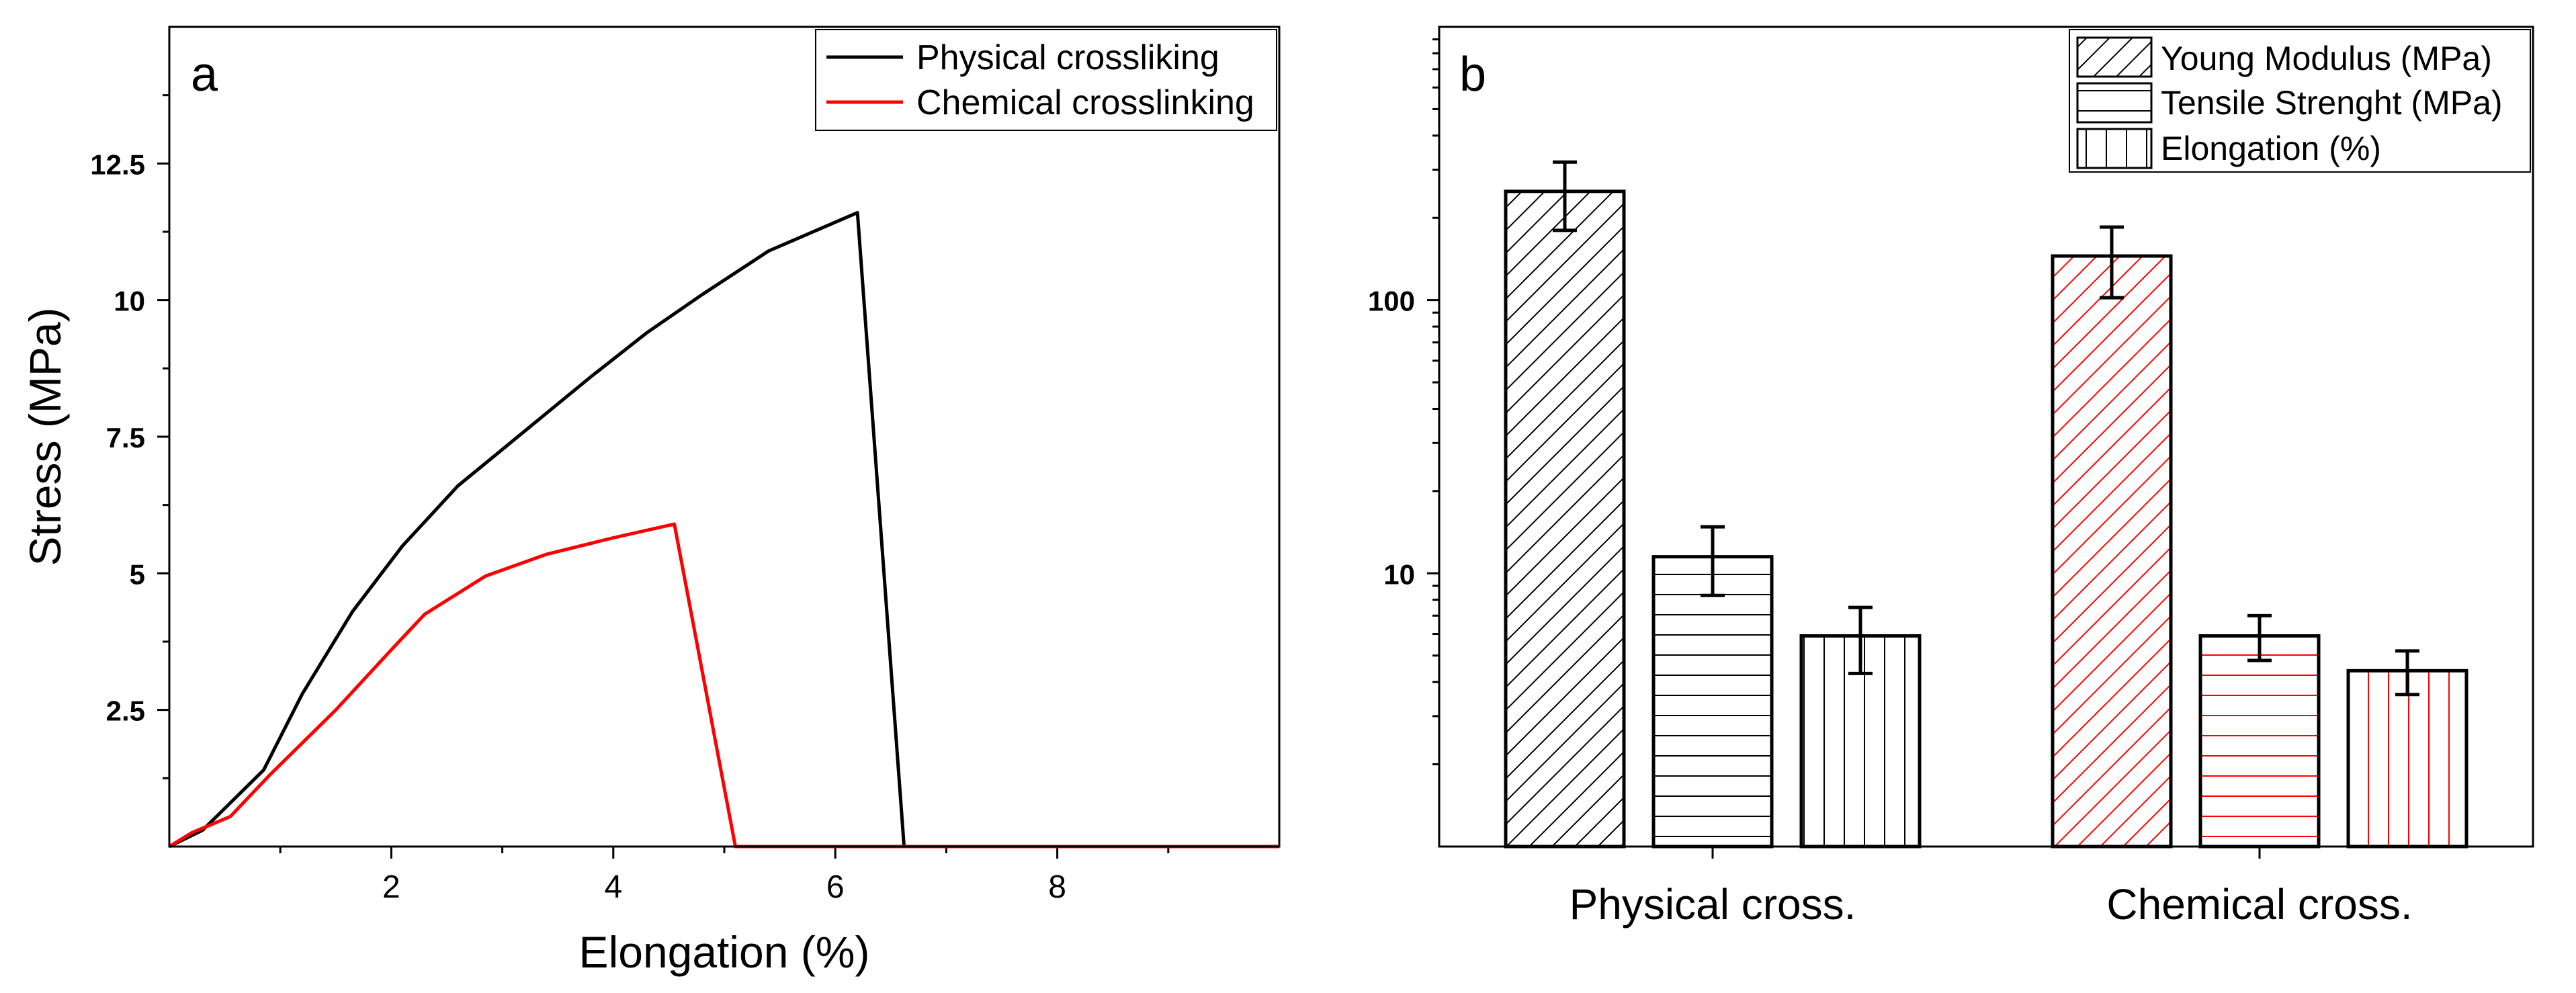  I want to click on bar-physical-horizontal, so click(1712, 702).